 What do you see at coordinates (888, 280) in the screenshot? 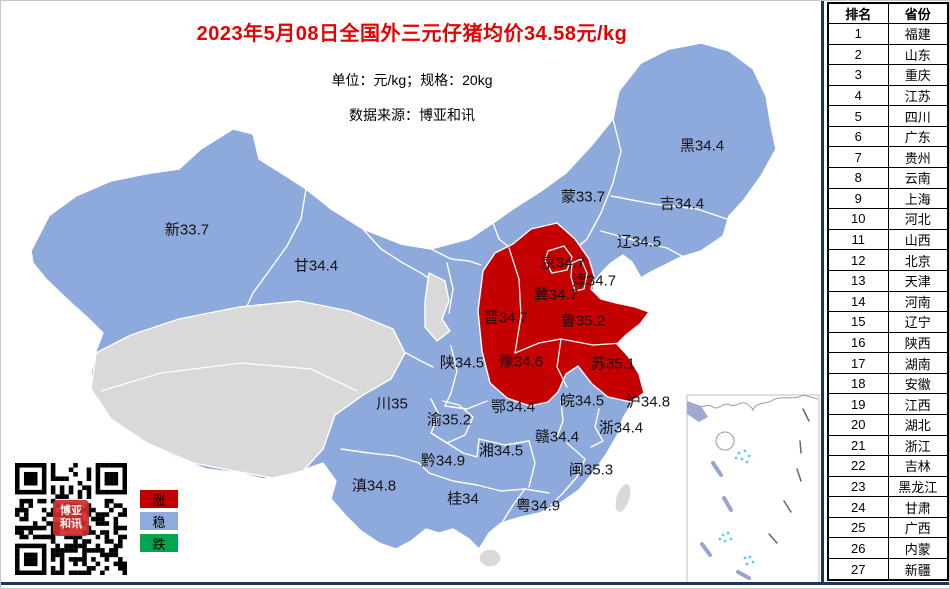
I see `table-row: 13 天津` at bounding box center [888, 280].